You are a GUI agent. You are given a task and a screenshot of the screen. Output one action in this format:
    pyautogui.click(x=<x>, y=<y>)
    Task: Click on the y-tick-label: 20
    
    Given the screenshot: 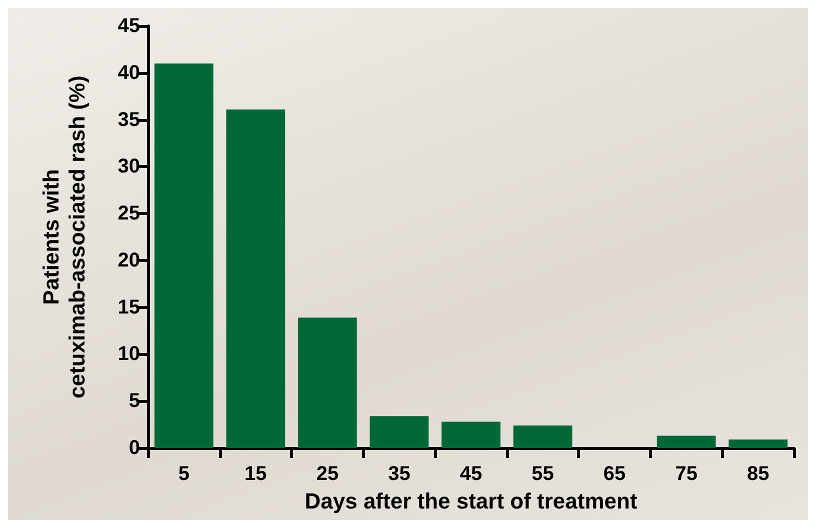 What is the action you would take?
    pyautogui.click(x=129, y=260)
    